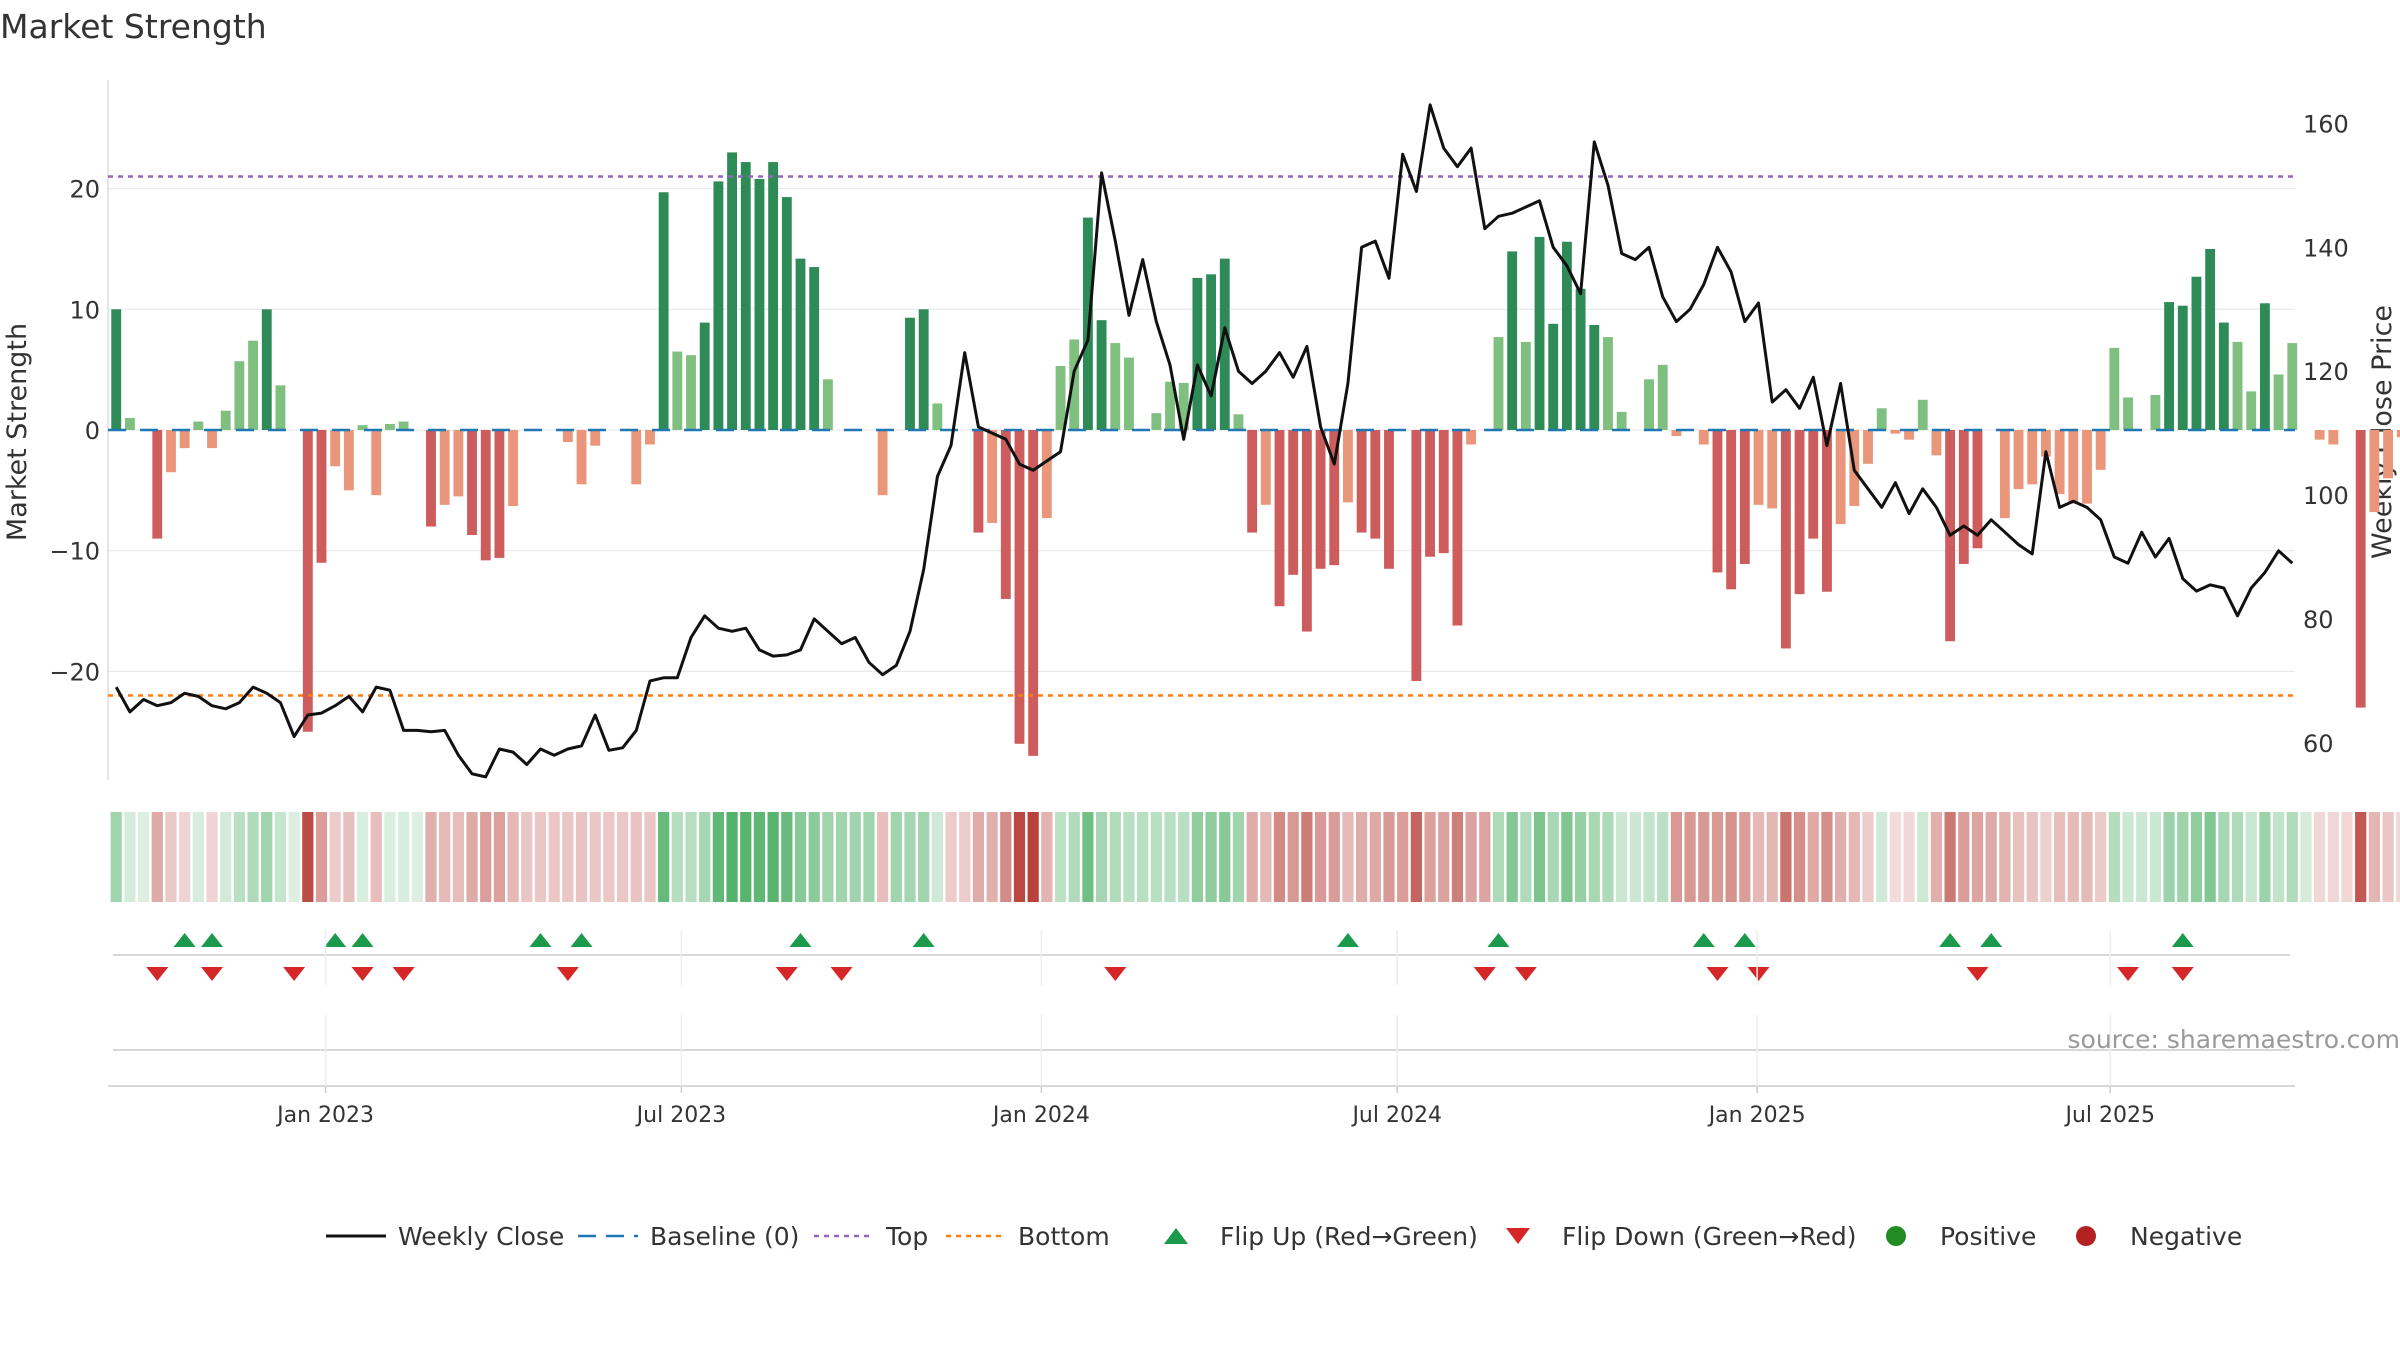 The height and width of the screenshot is (1350, 2400). I want to click on y-tick-label: −20, so click(74, 672).